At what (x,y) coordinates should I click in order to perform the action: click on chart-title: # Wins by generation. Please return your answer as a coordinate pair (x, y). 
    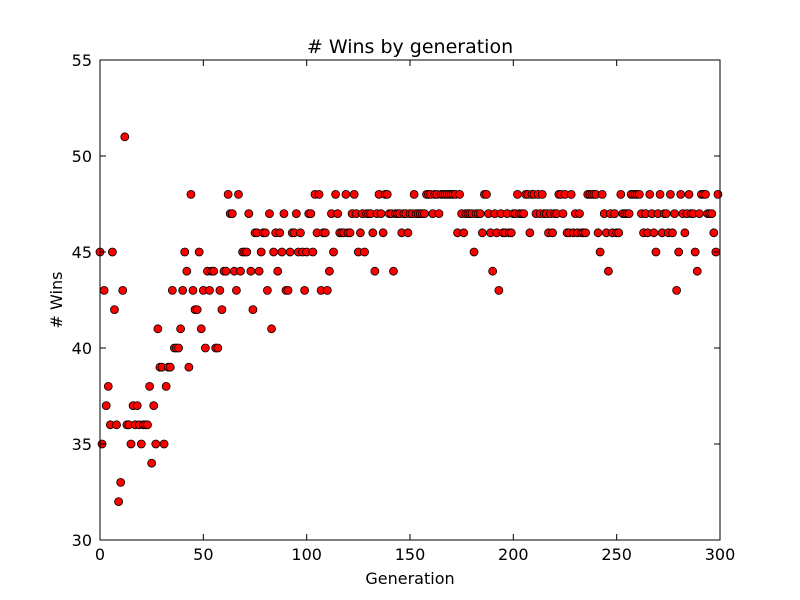
    Looking at the image, I should click on (410, 47).